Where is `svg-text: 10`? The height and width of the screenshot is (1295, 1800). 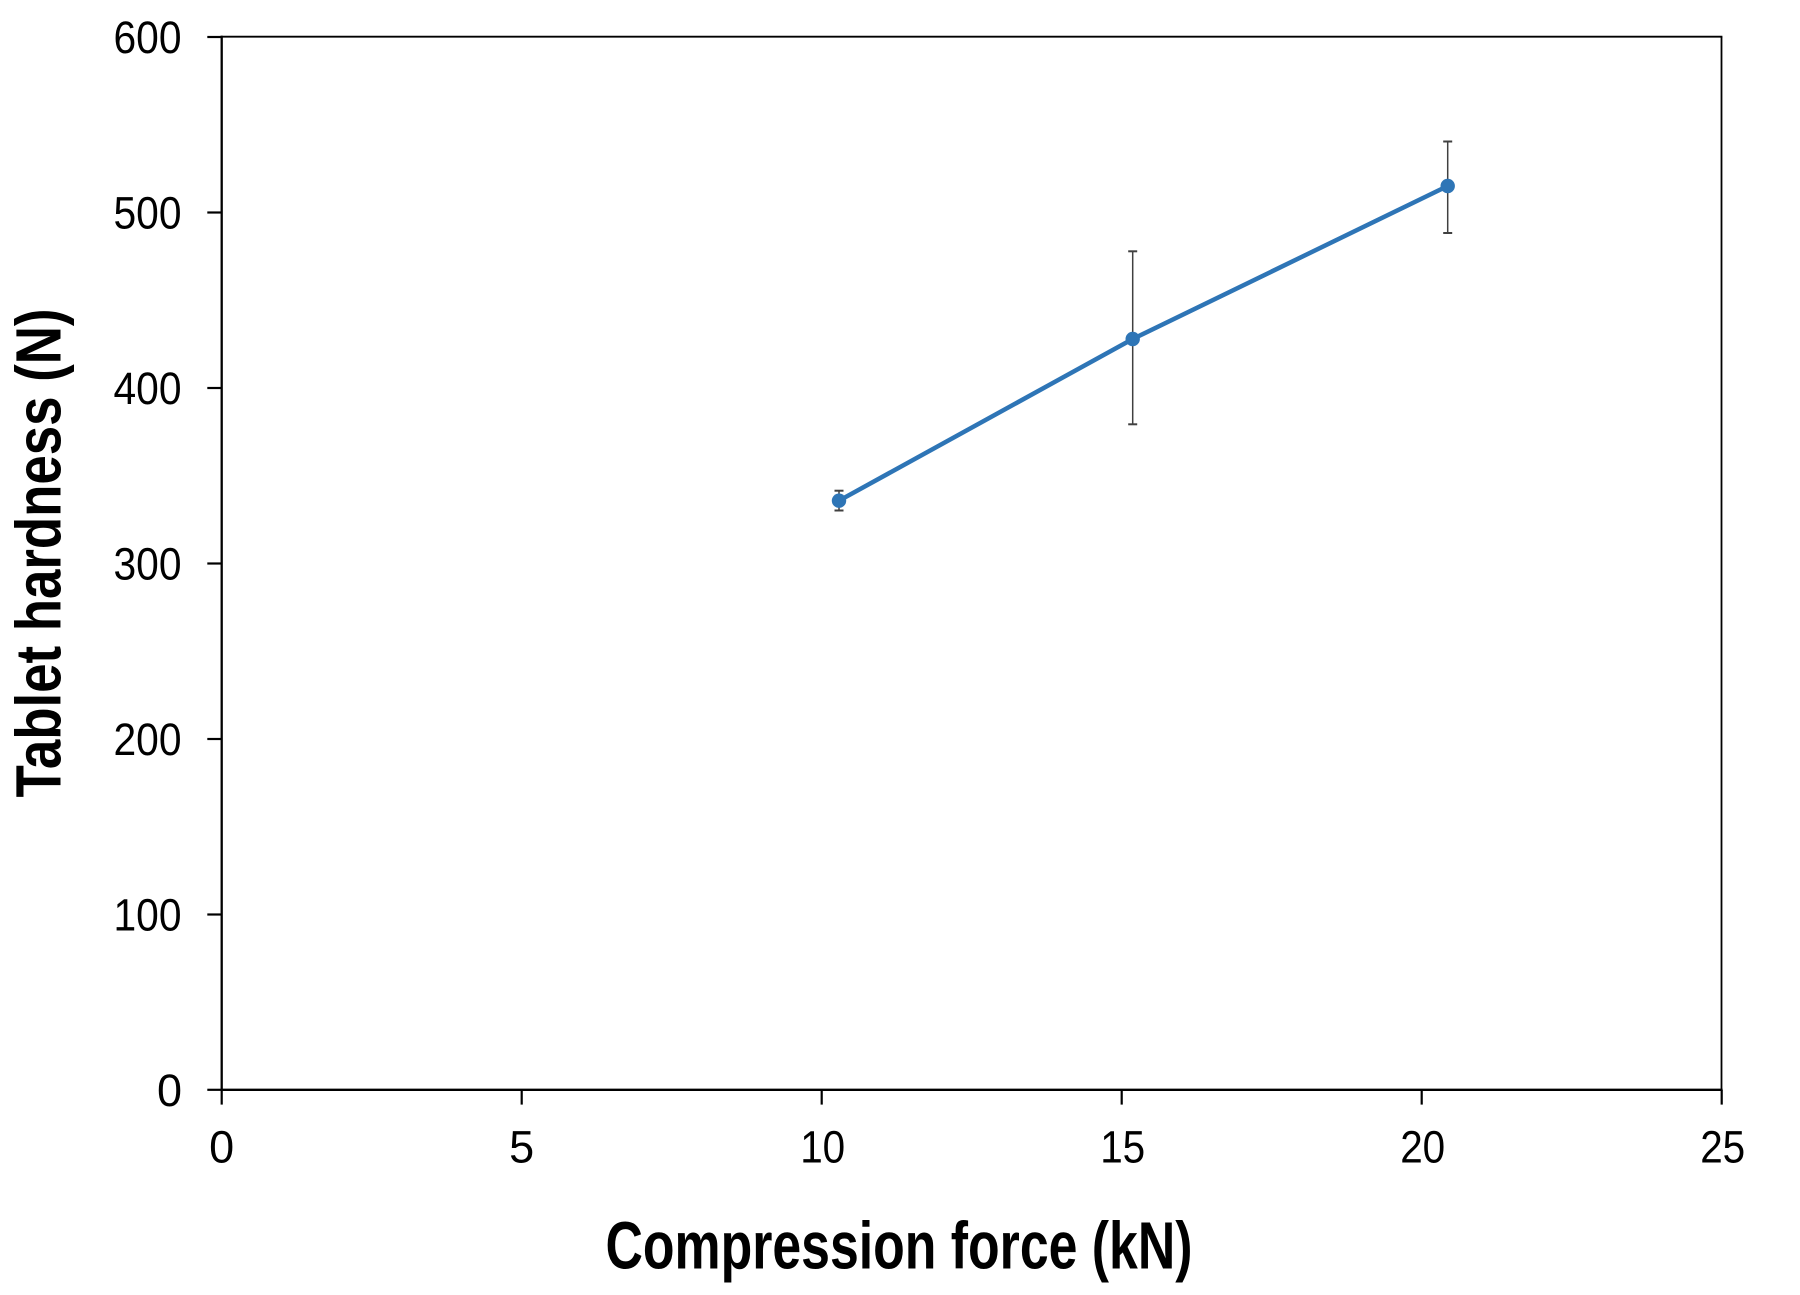 svg-text: 10 is located at coordinates (822, 1146).